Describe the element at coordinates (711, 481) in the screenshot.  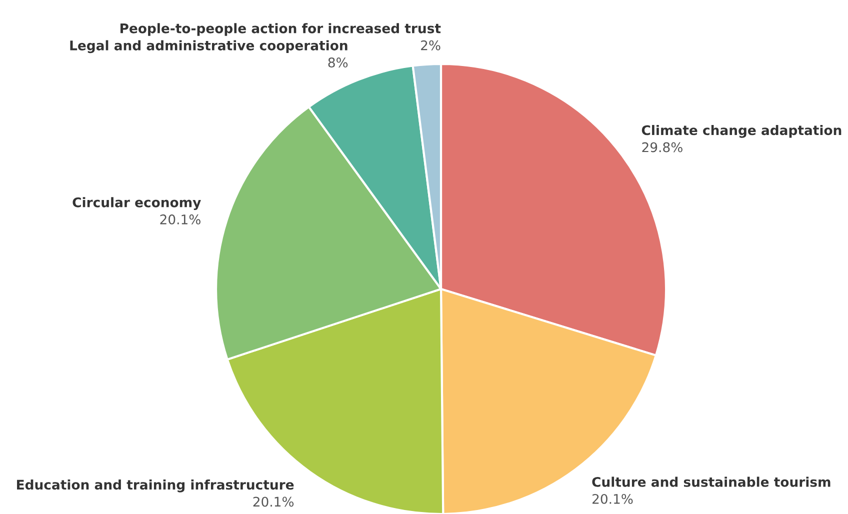
I see `slice-label: Culture and sustainable tourism` at that location.